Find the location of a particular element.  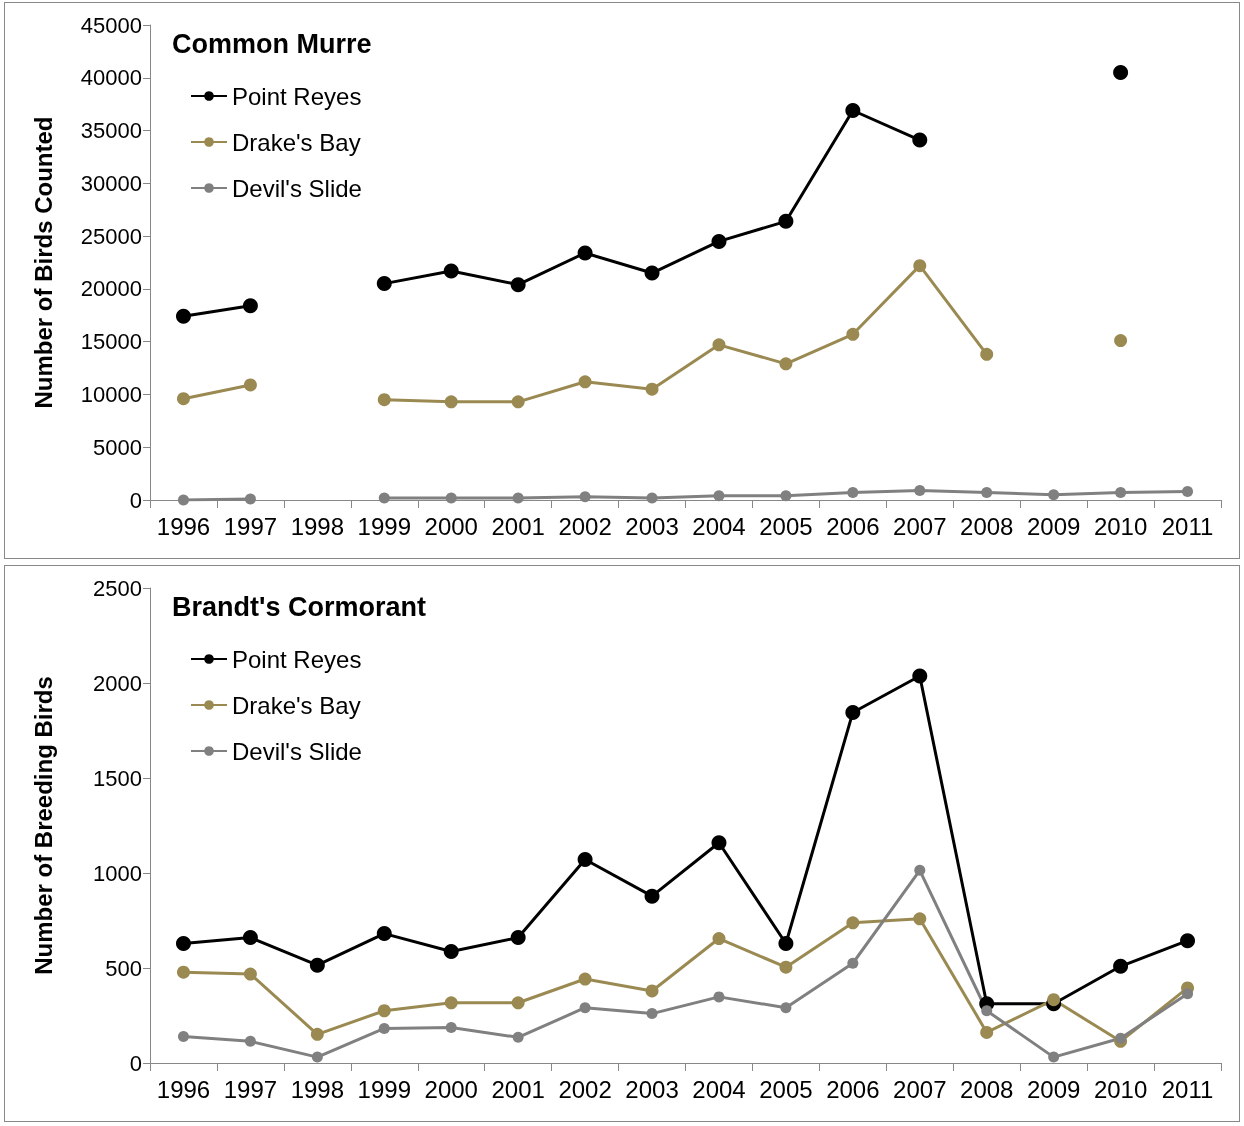

x-tick-label: 1997 is located at coordinates (250, 1089).